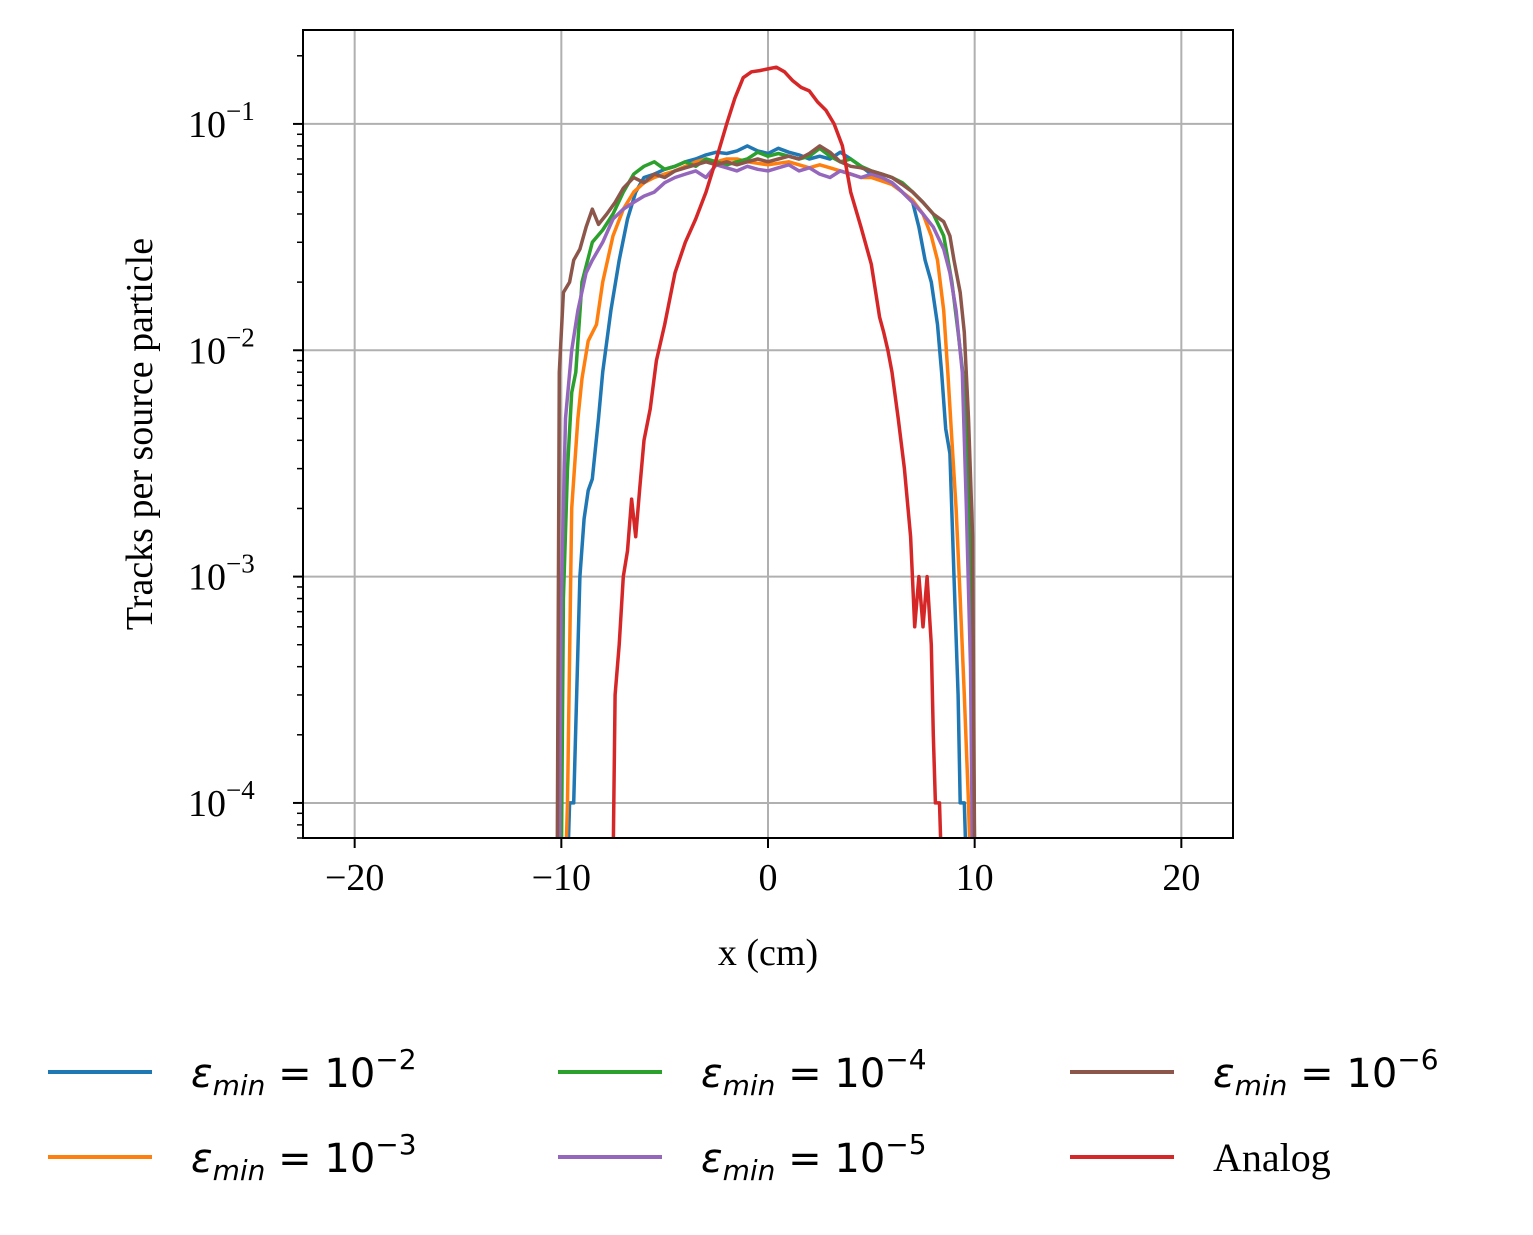 This screenshot has width=1533, height=1235. What do you see at coordinates (1272, 1157) in the screenshot?
I see `legend-label: Analog` at bounding box center [1272, 1157].